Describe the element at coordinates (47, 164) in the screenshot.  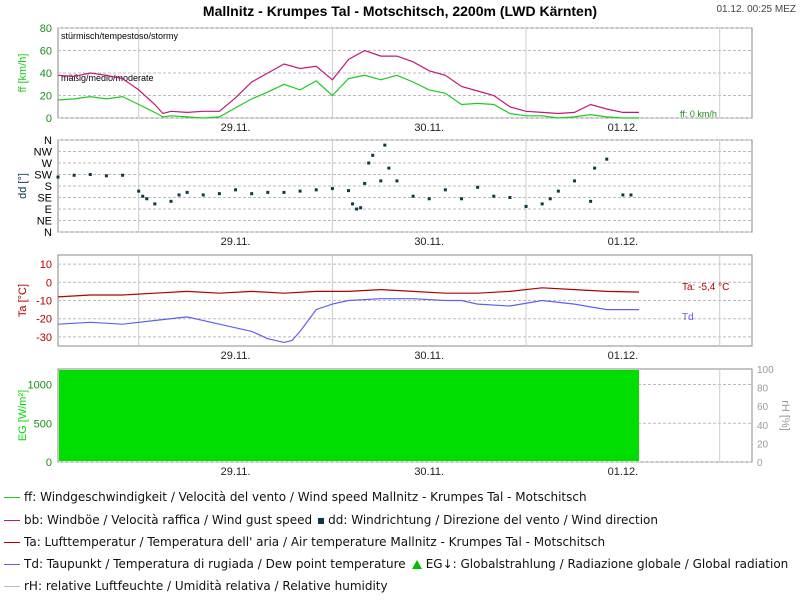
I see `y-tick-label: W` at that location.